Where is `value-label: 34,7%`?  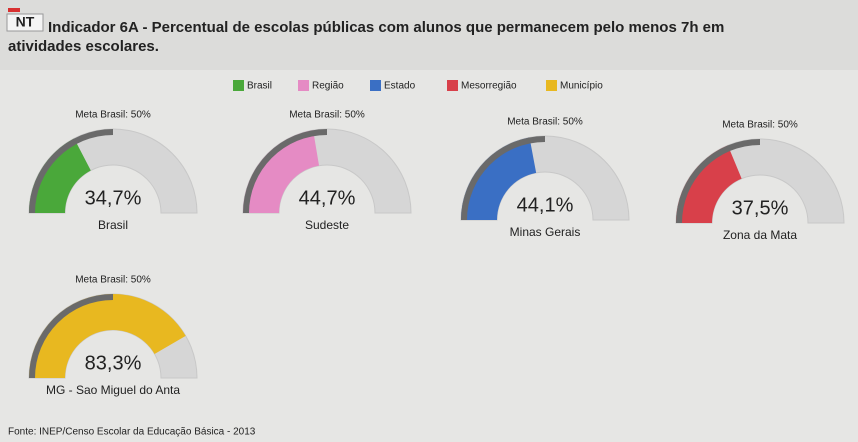 value-label: 34,7% is located at coordinates (113, 198).